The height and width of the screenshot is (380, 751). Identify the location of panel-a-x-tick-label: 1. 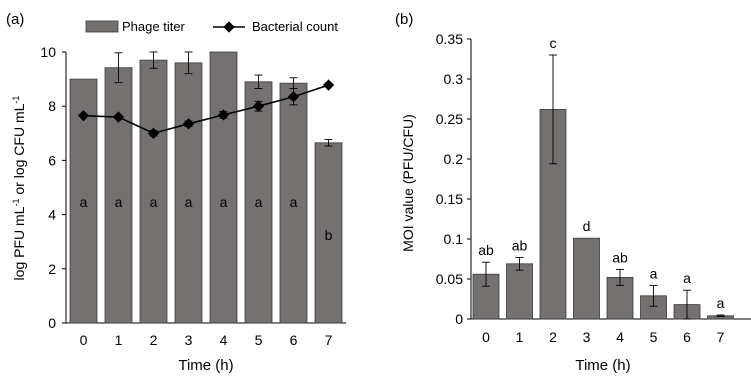
(119, 340).